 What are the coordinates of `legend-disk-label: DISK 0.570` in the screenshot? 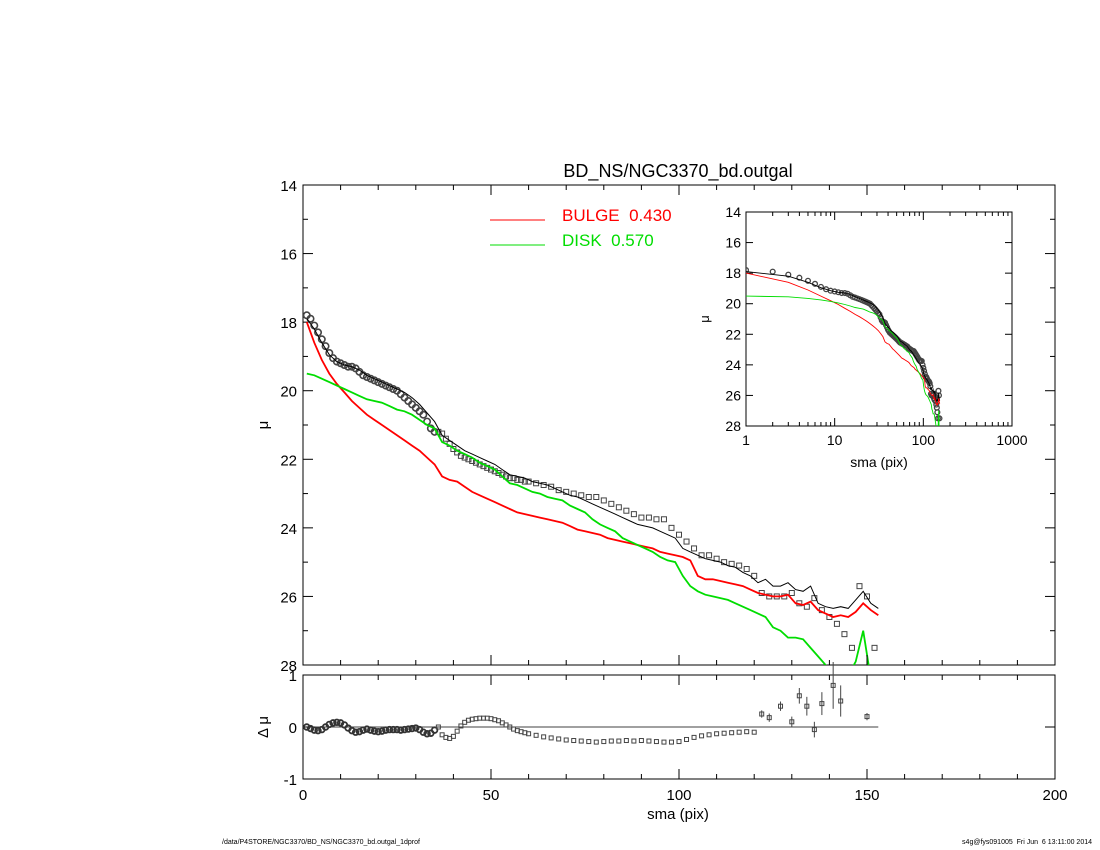 It's located at (608, 240).